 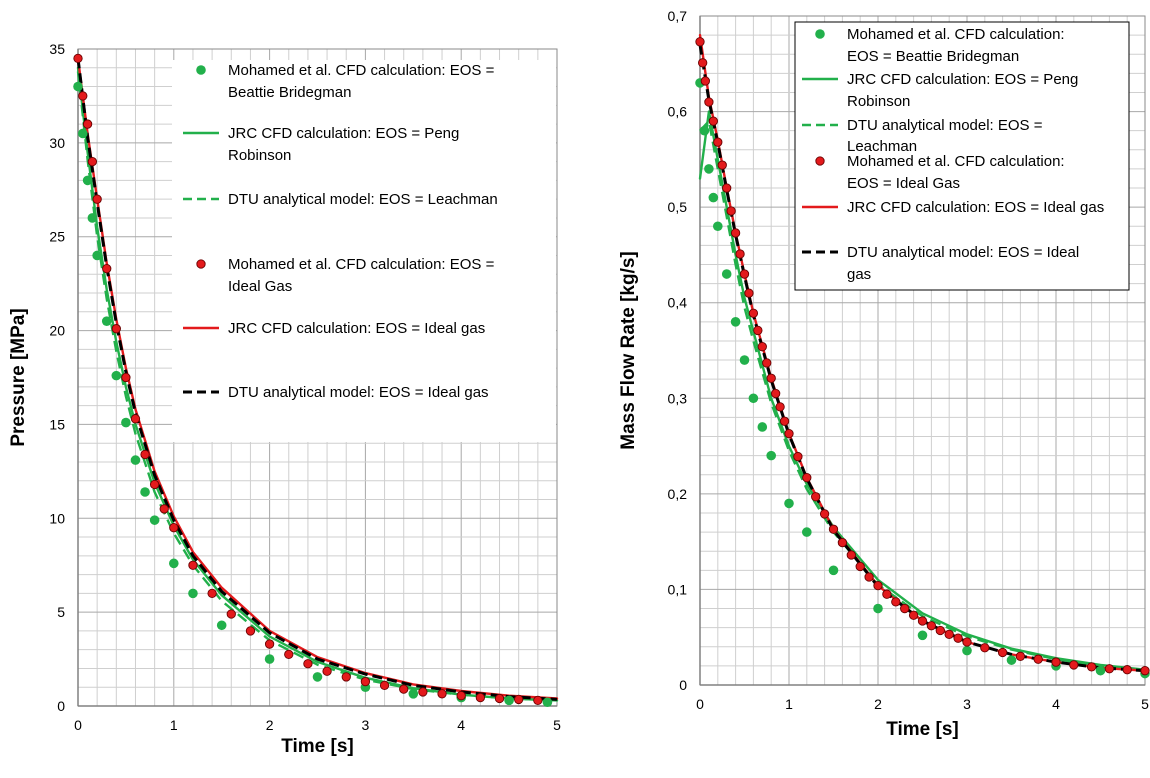 I want to click on legend-label: EOS = Beattie Bridegman, so click(x=933, y=56).